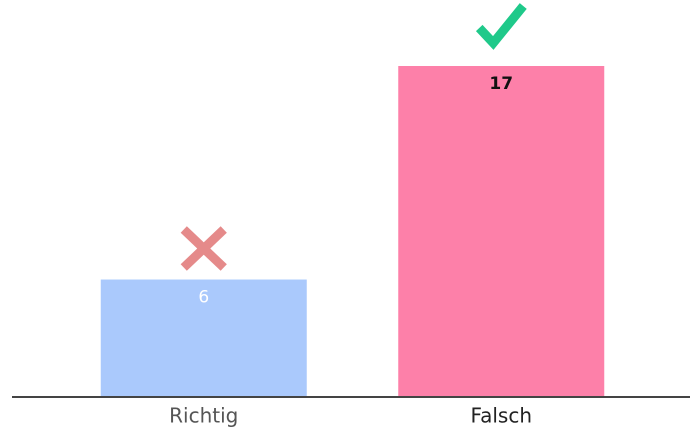  I want to click on category-label: Falsch, so click(501, 416).